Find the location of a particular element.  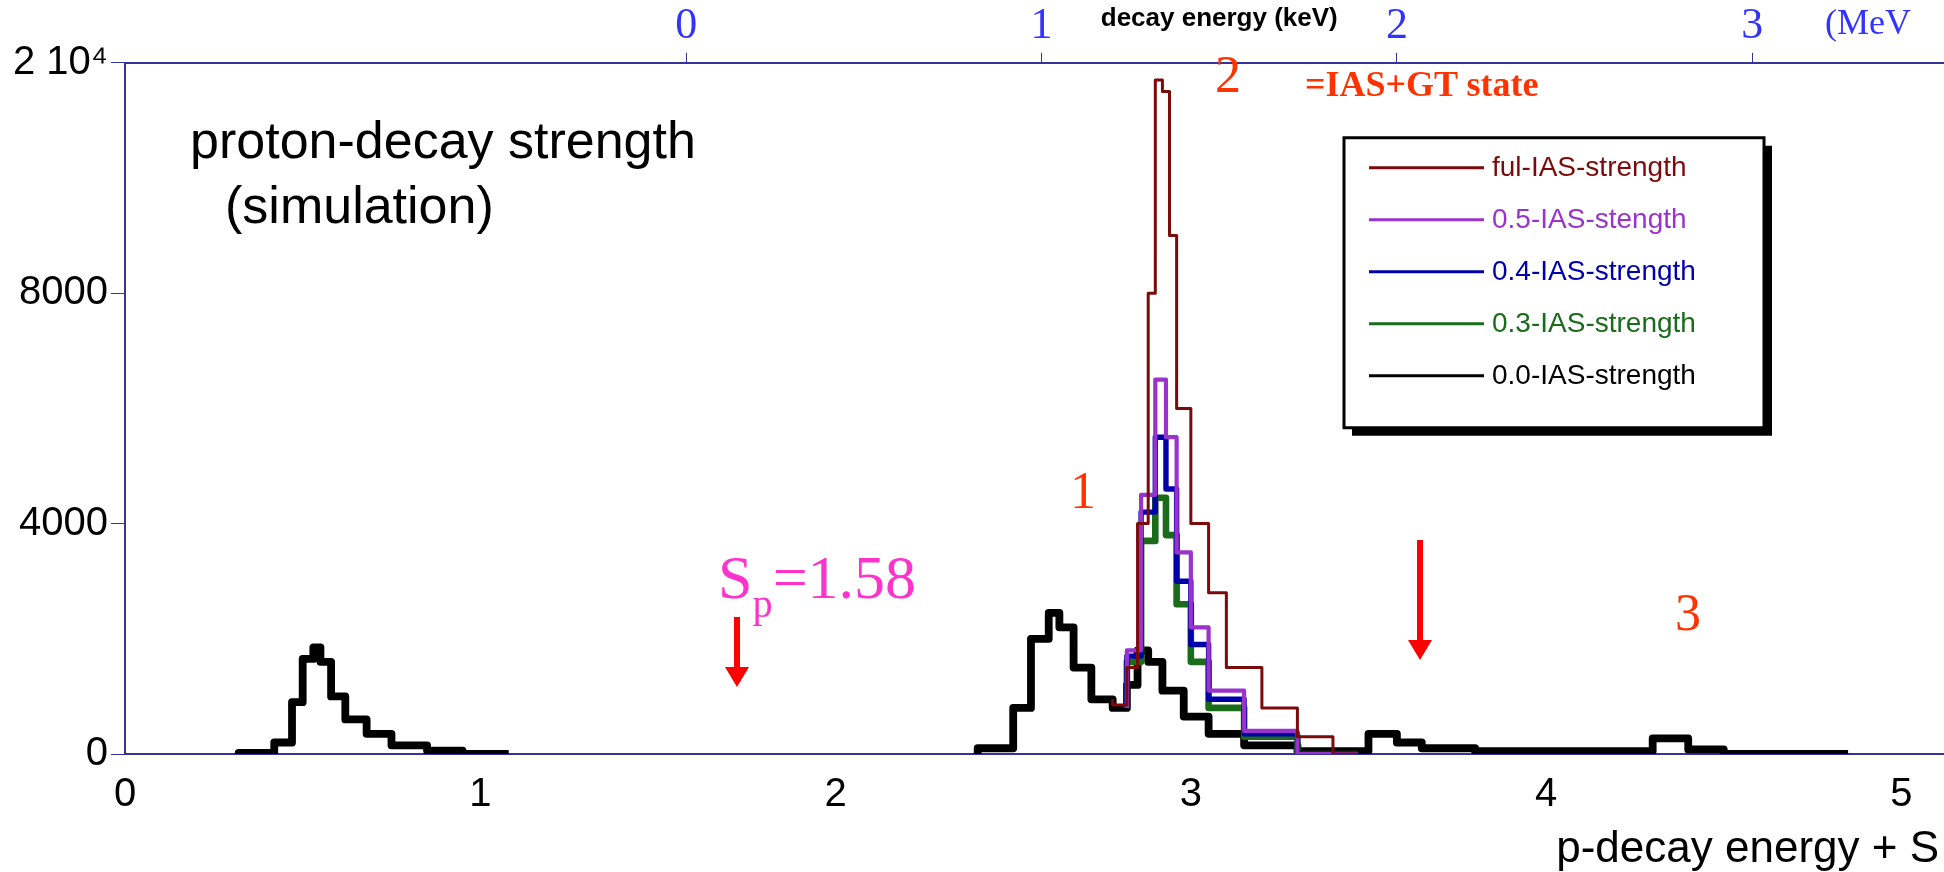

x2-tick-label: 0 is located at coordinates (686, 24).